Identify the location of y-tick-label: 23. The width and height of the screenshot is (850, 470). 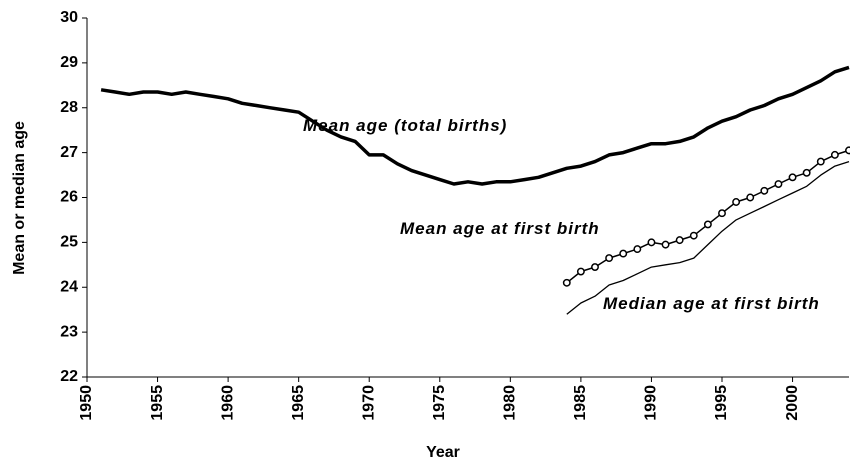
(69, 331).